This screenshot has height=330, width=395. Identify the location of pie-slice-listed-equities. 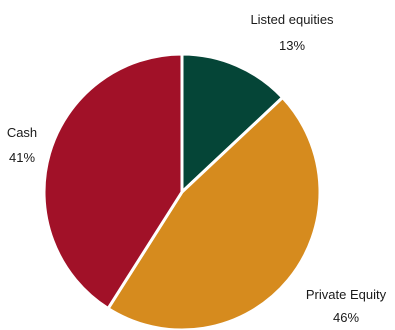
(232, 123).